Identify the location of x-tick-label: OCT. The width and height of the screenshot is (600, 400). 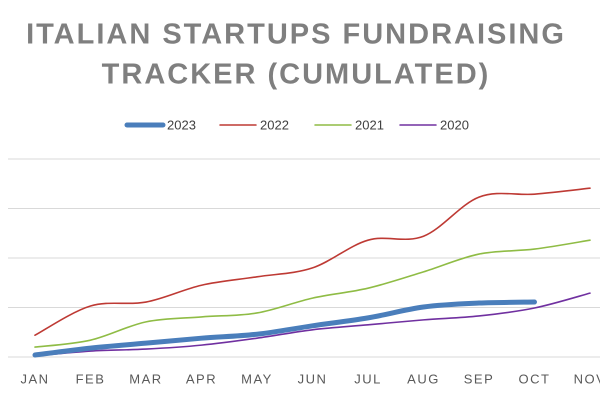
(535, 378).